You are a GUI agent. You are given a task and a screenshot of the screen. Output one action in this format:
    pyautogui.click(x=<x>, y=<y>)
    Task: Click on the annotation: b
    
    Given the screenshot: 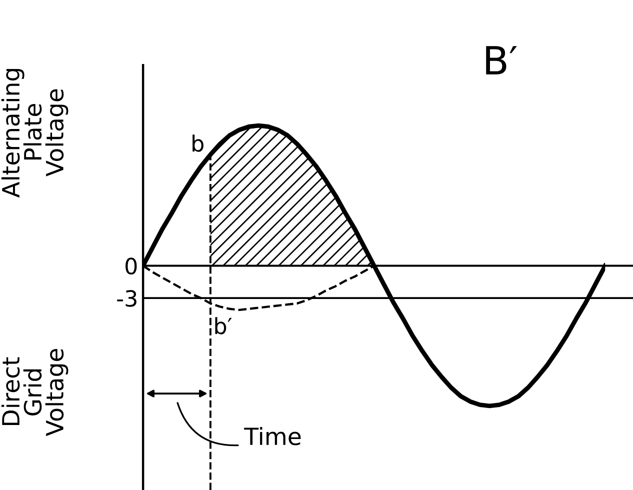 What is the action you would take?
    pyautogui.click(x=198, y=143)
    